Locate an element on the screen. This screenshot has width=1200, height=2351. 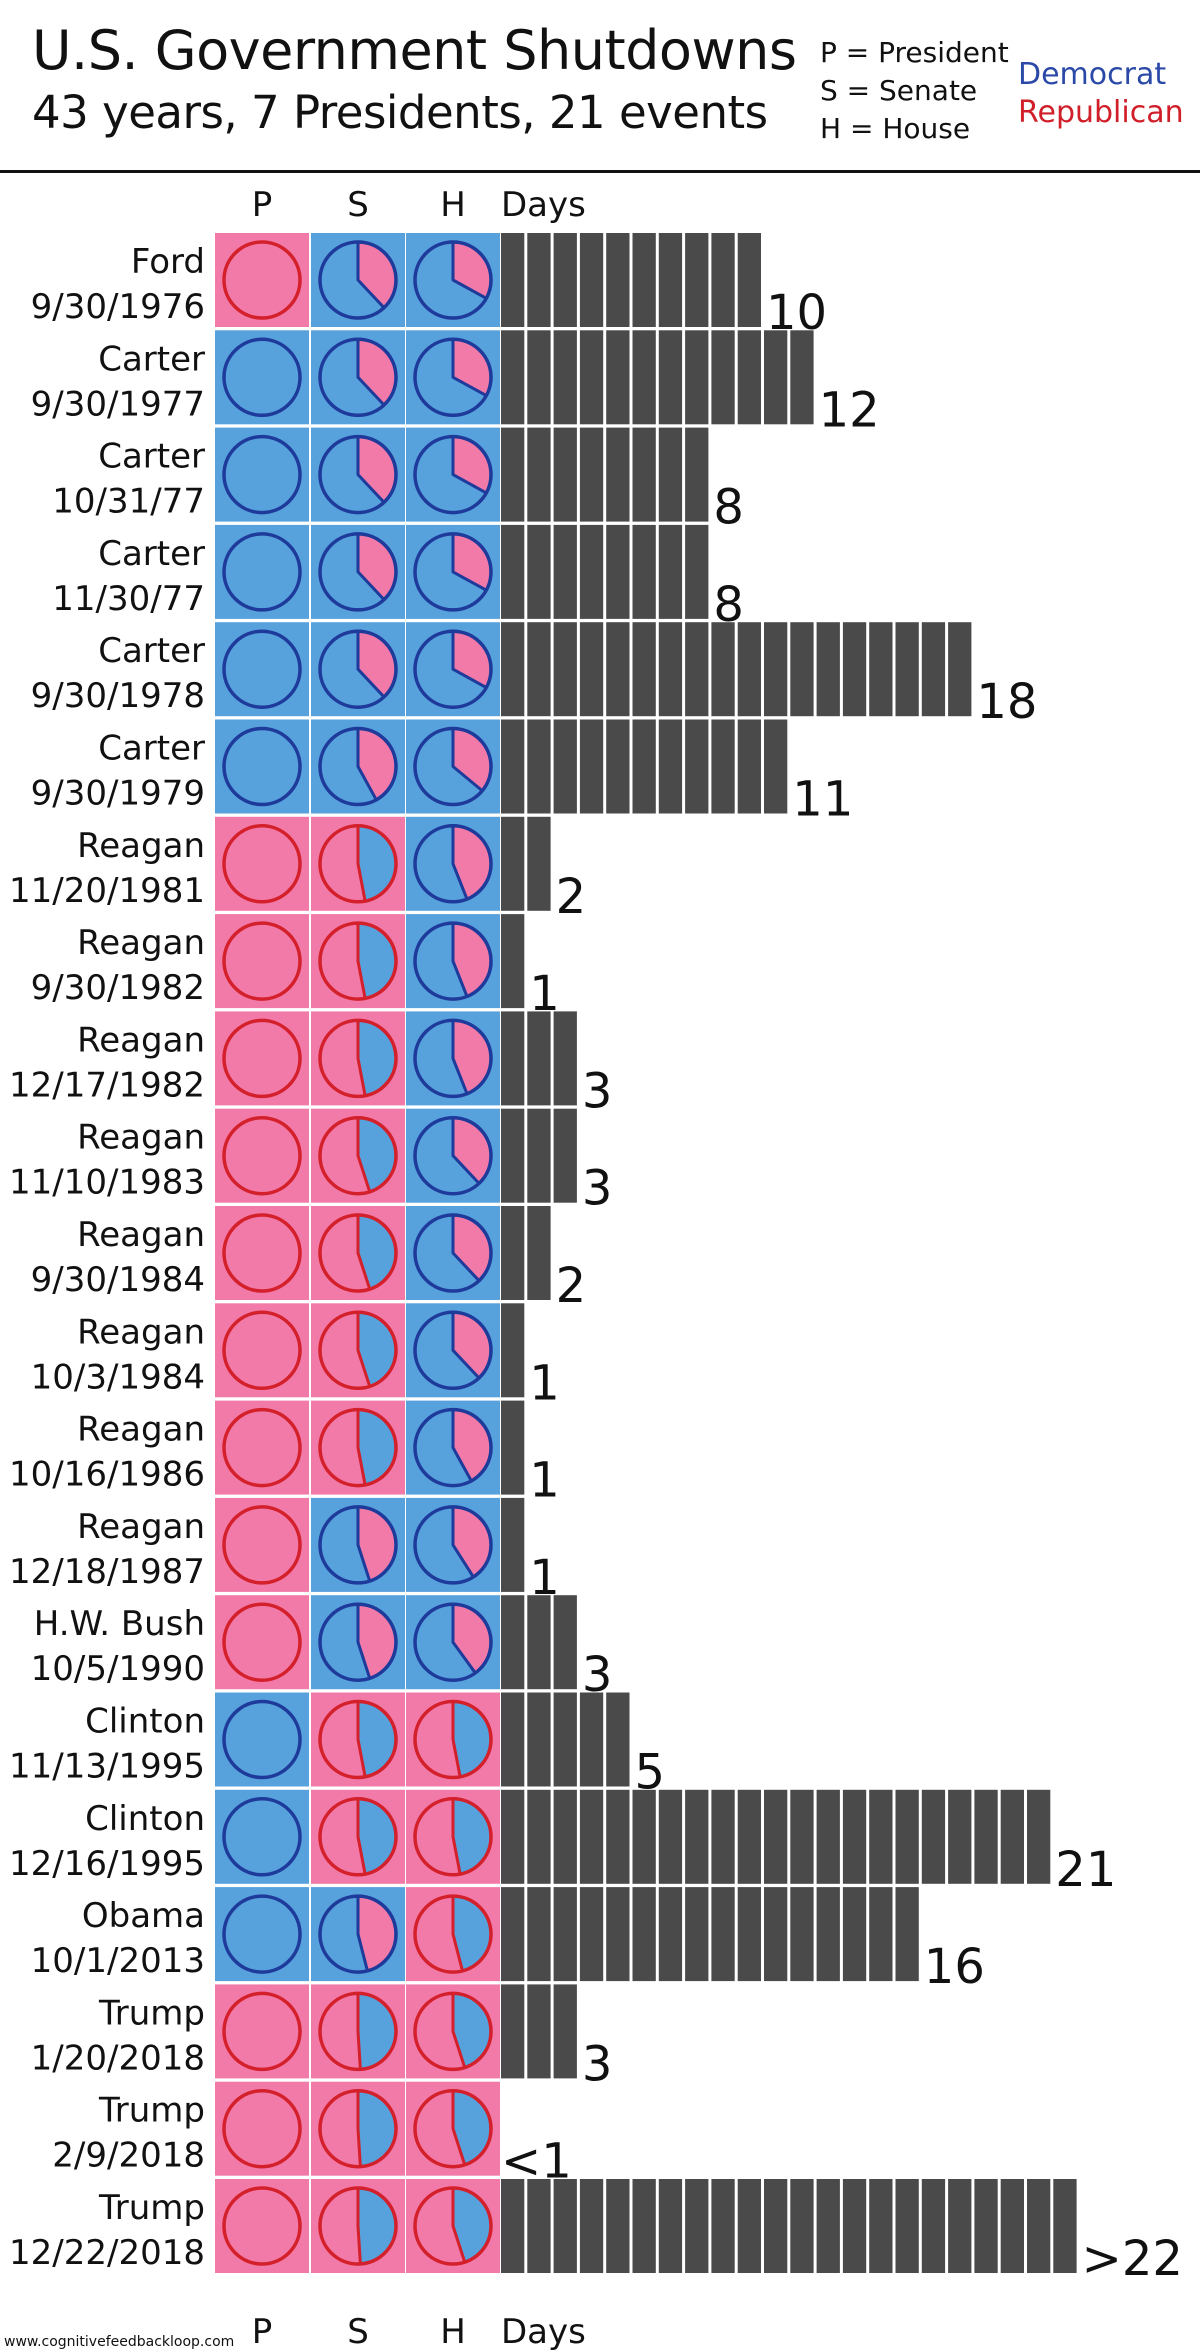
row-17-president-label: Clinton is located at coordinates (145, 1819).